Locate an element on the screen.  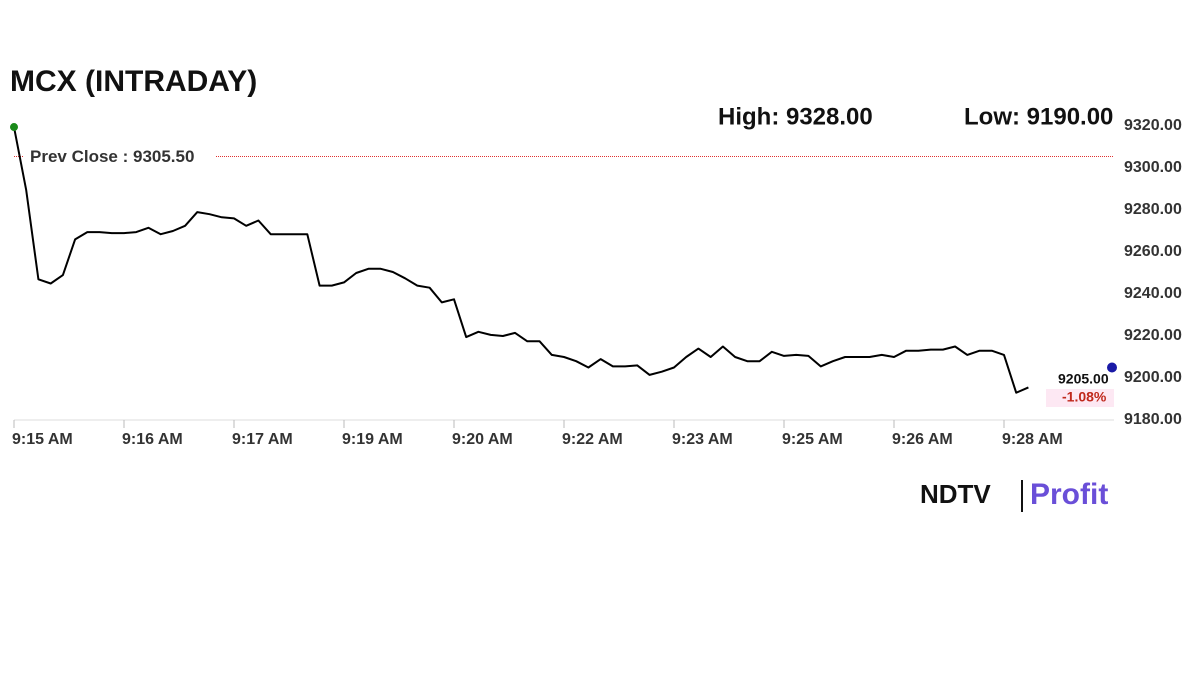
last-price-dot is located at coordinates (1112, 367).